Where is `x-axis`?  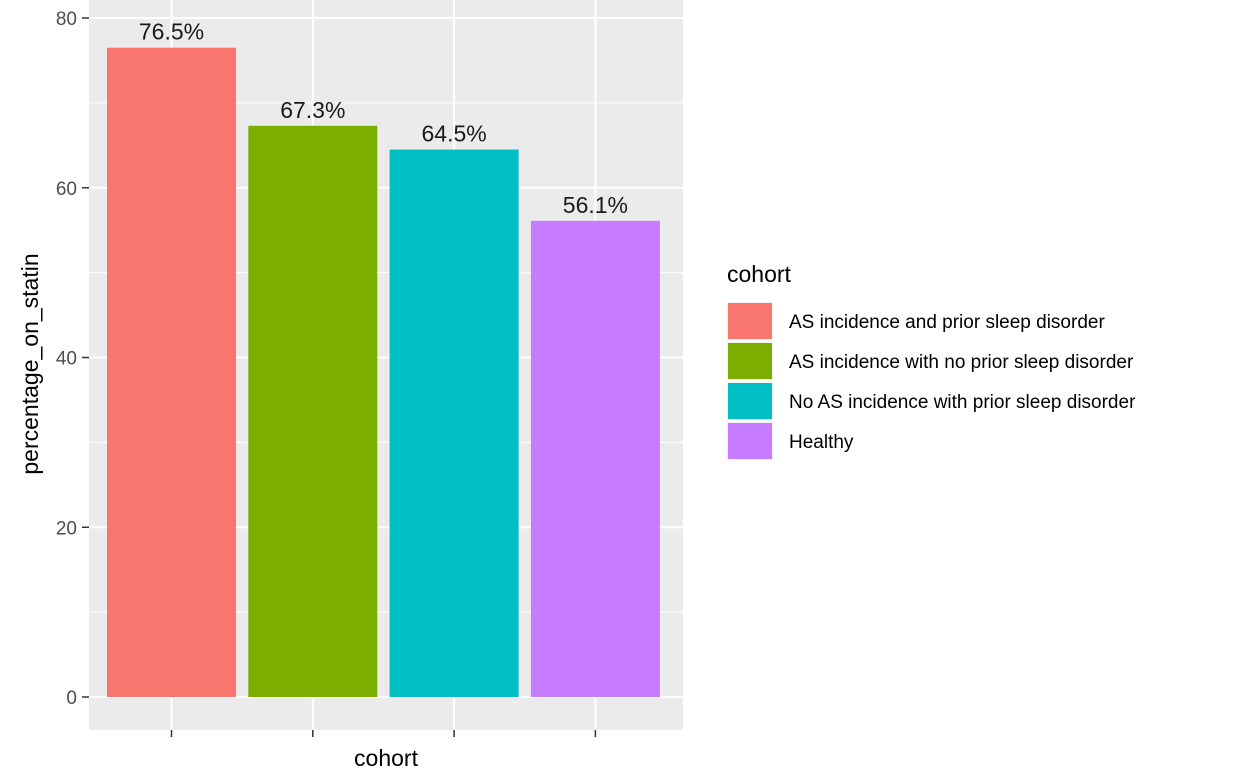
x-axis is located at coordinates (383, 733).